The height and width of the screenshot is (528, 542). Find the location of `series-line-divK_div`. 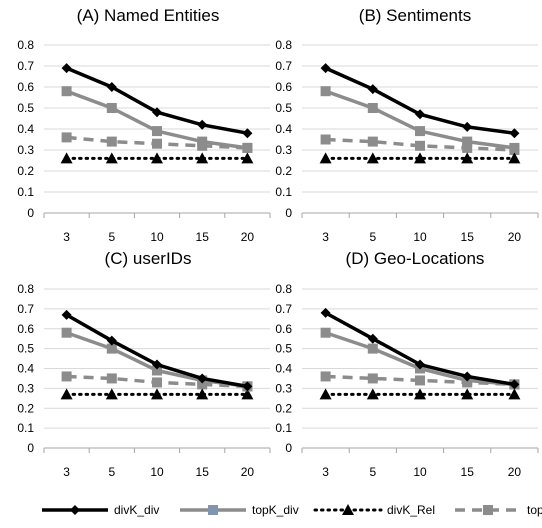

series-line-divK_div is located at coordinates (156, 351).